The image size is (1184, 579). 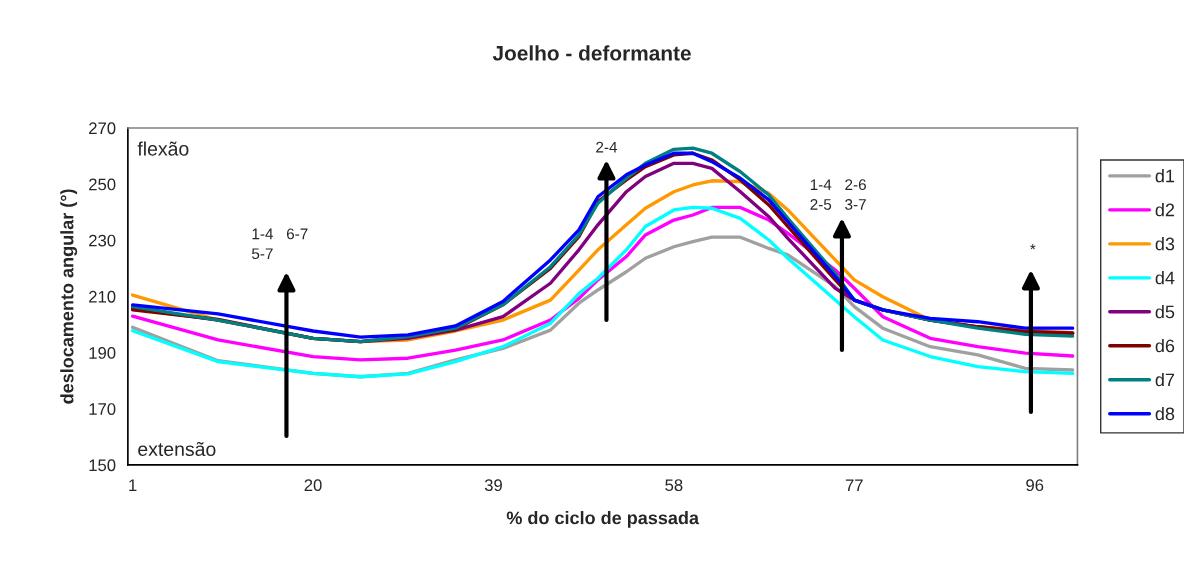 What do you see at coordinates (102, 240) in the screenshot?
I see `y-tick-label: 230` at bounding box center [102, 240].